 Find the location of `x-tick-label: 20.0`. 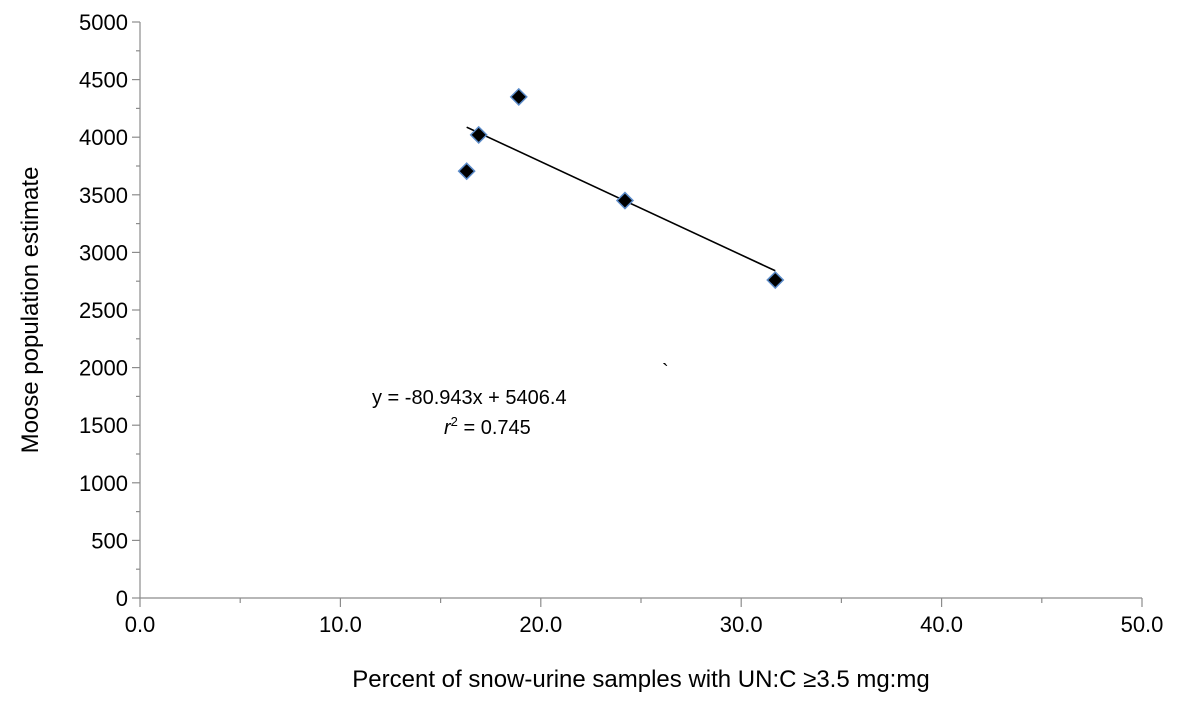

x-tick-label: 20.0 is located at coordinates (540, 624).